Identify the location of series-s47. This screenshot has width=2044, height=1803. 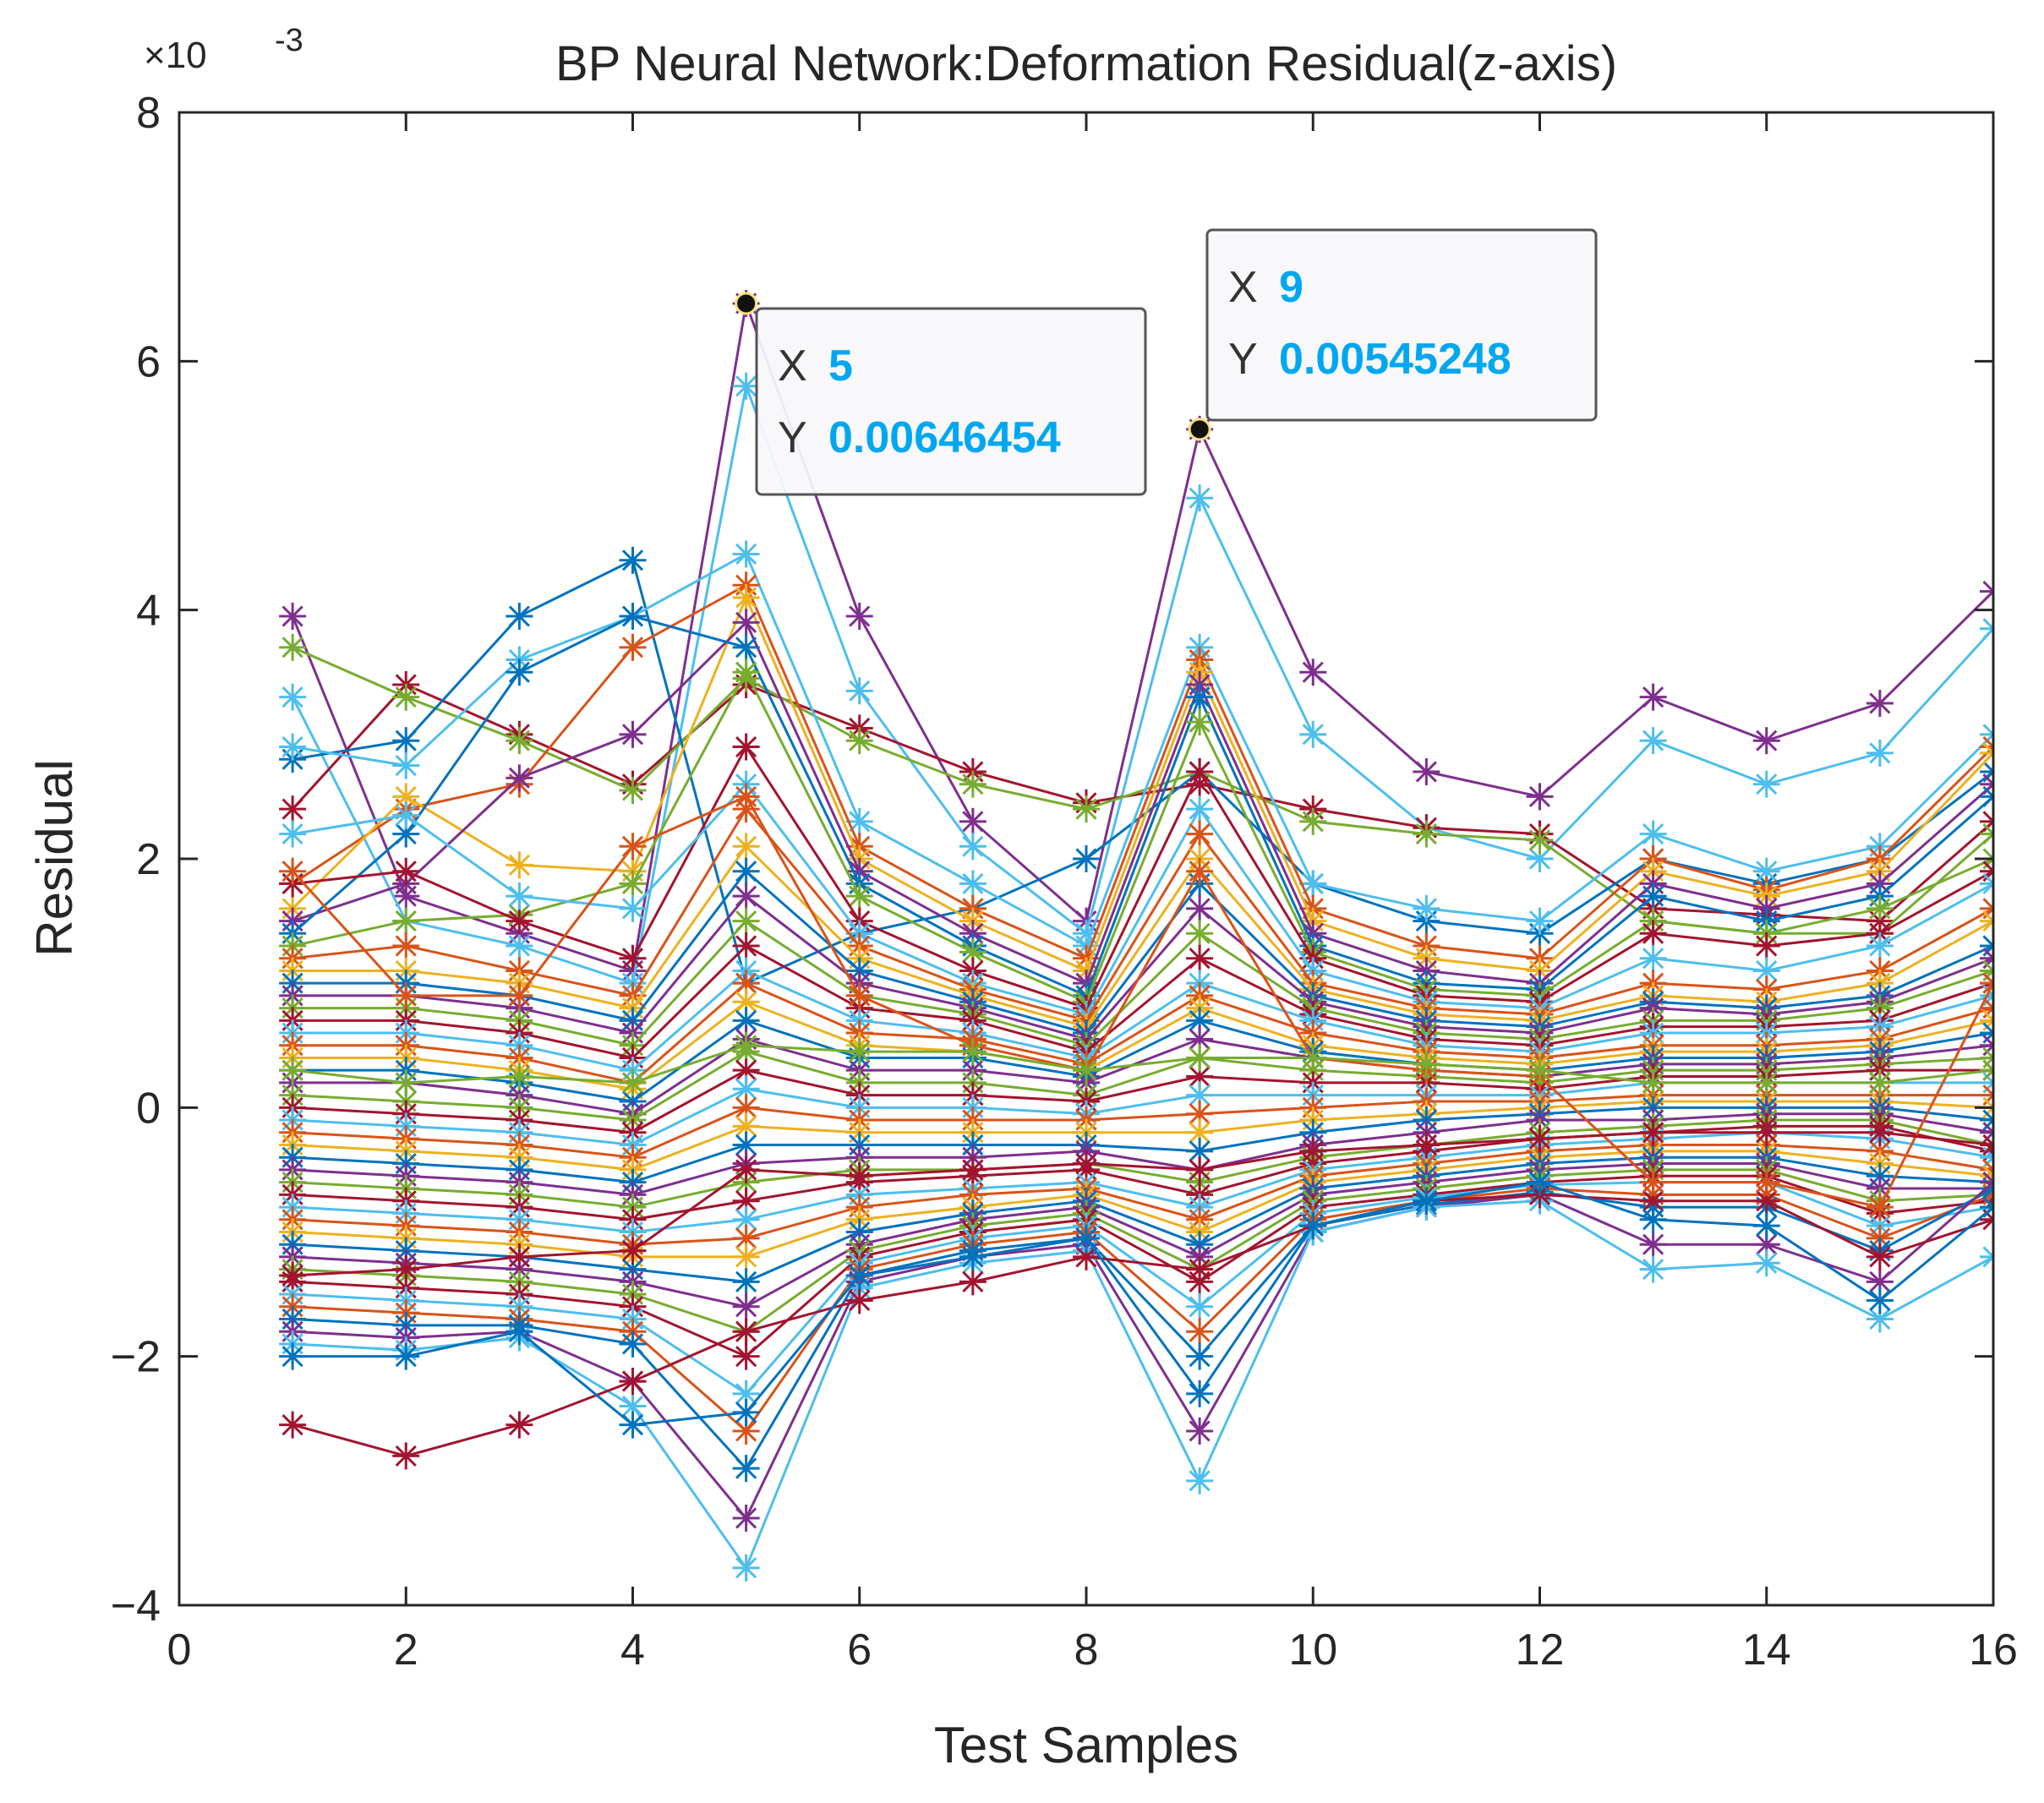
(1136, 1303).